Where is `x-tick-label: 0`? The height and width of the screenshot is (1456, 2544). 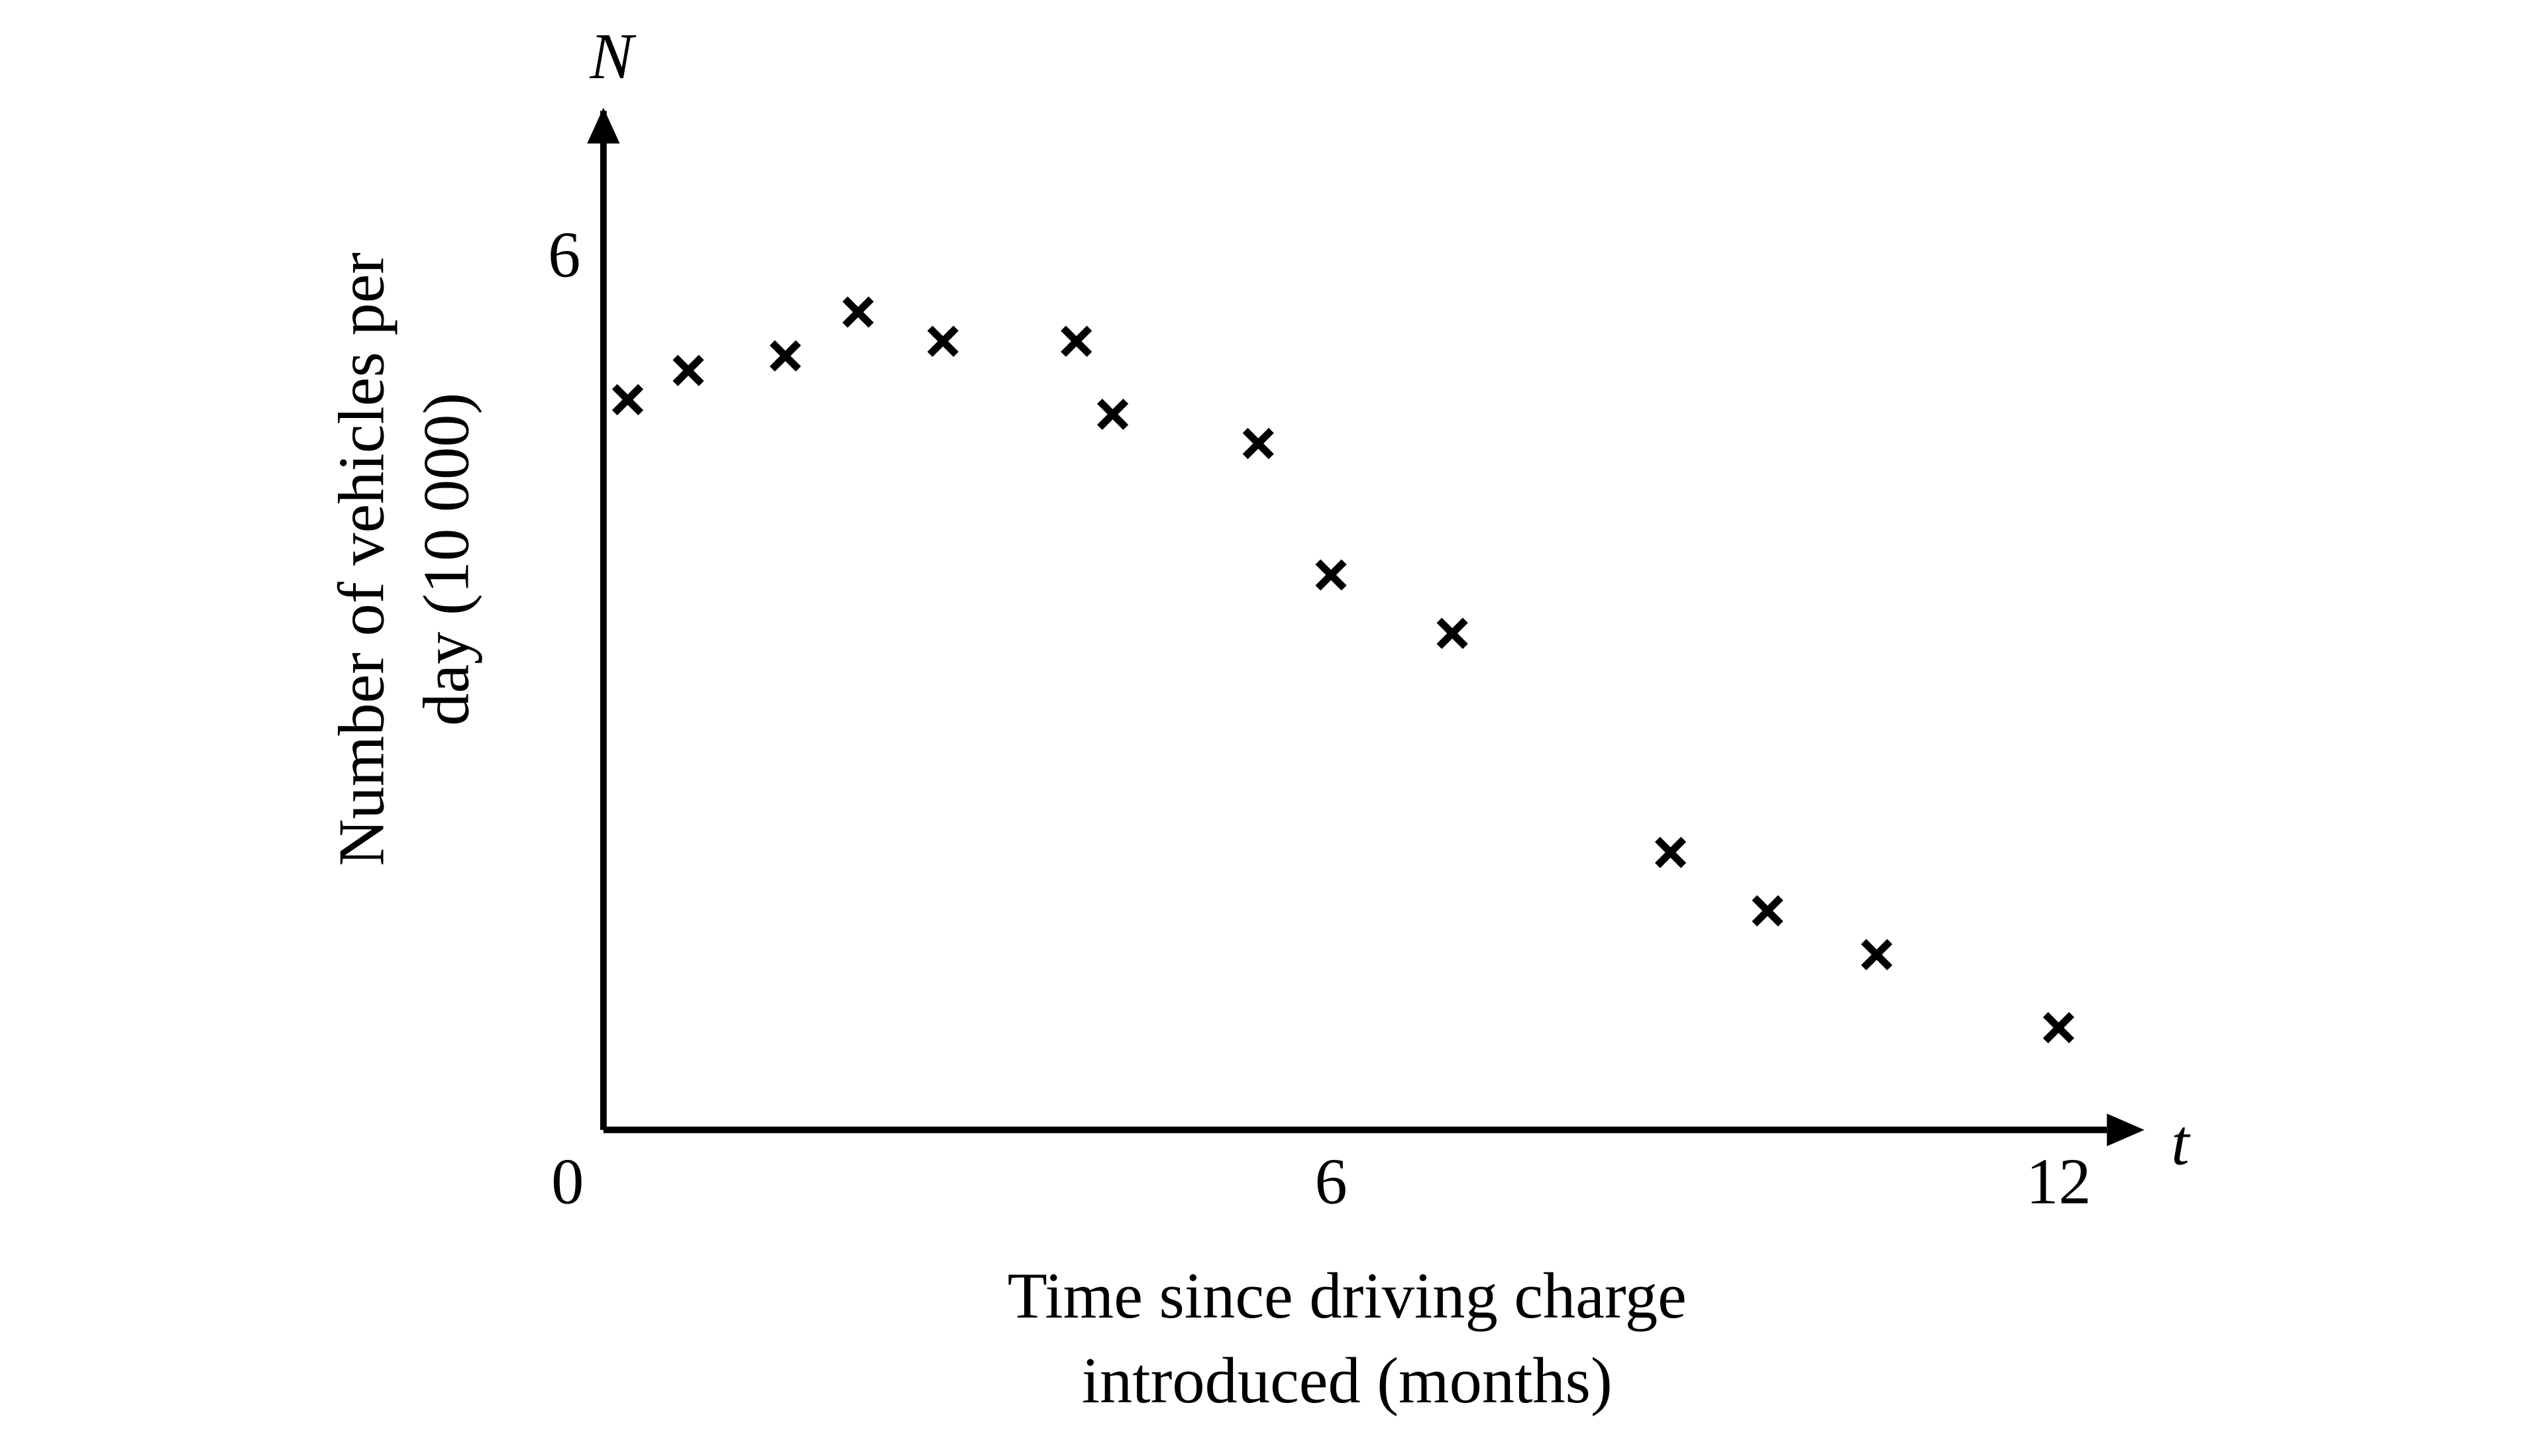 x-tick-label: 0 is located at coordinates (567, 1181).